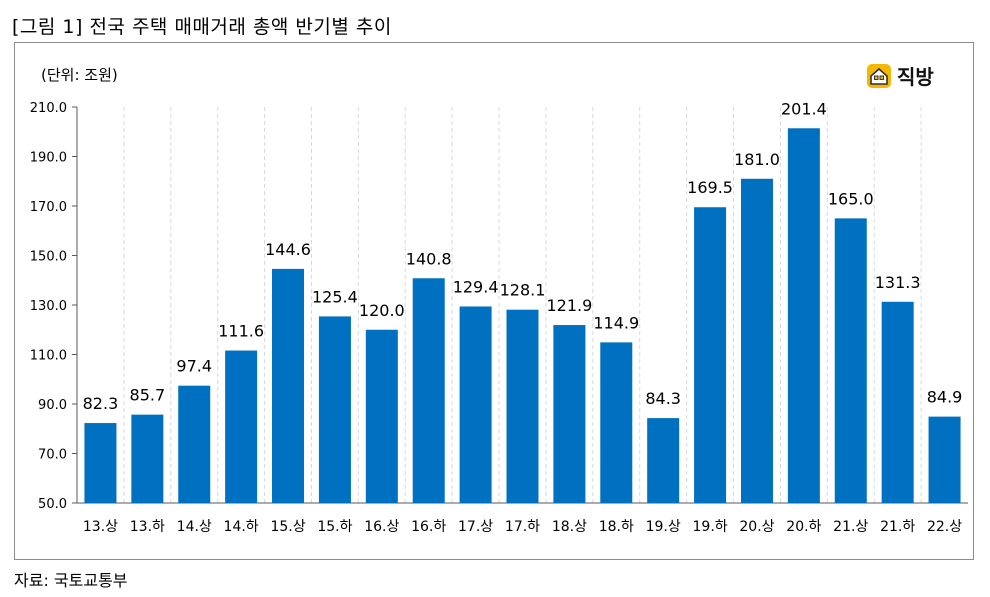 The image size is (990, 597). I want to click on x-tick-label: 22.상, so click(944, 527).